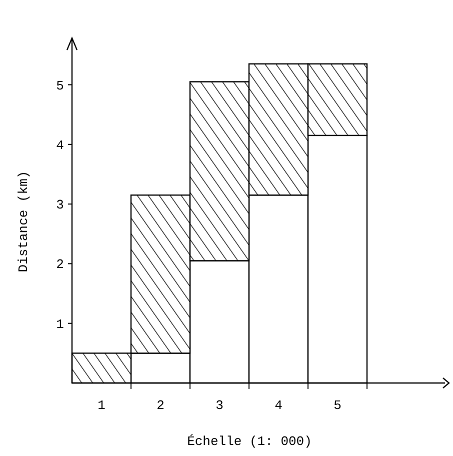 Image resolution: width=453 pixels, height=456 pixels. Describe the element at coordinates (60, 145) in the screenshot. I see `y-tick-label: 4` at that location.